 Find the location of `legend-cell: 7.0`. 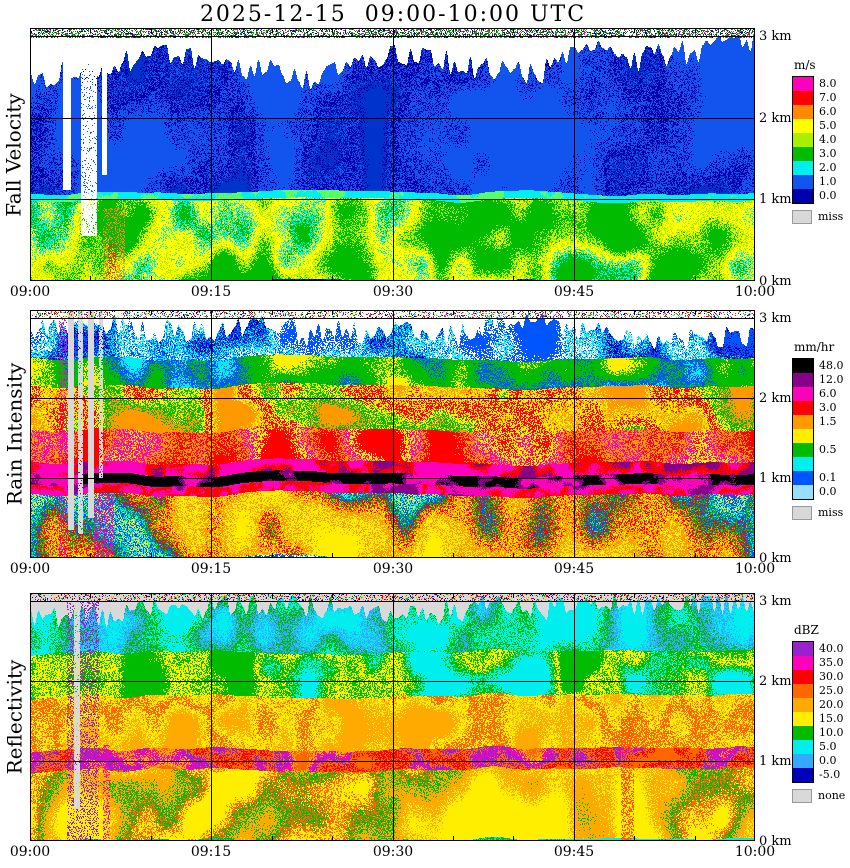

legend-cell: 7.0 is located at coordinates (815, 98).